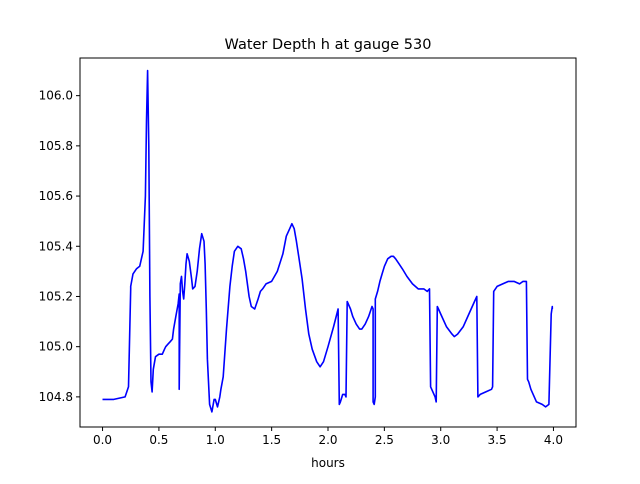 This screenshot has height=484, width=640. Describe the element at coordinates (56, 146) in the screenshot. I see `y-tick-label: 105.8` at that location.